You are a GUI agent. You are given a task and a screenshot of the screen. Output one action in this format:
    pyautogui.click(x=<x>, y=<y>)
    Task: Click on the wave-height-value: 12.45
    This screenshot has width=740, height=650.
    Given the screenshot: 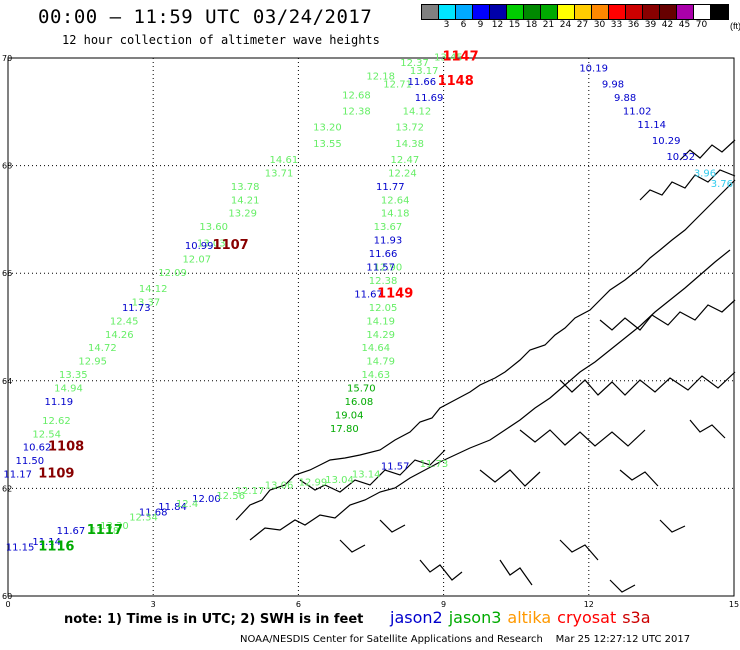 What is the action you would take?
    pyautogui.click(x=124, y=321)
    